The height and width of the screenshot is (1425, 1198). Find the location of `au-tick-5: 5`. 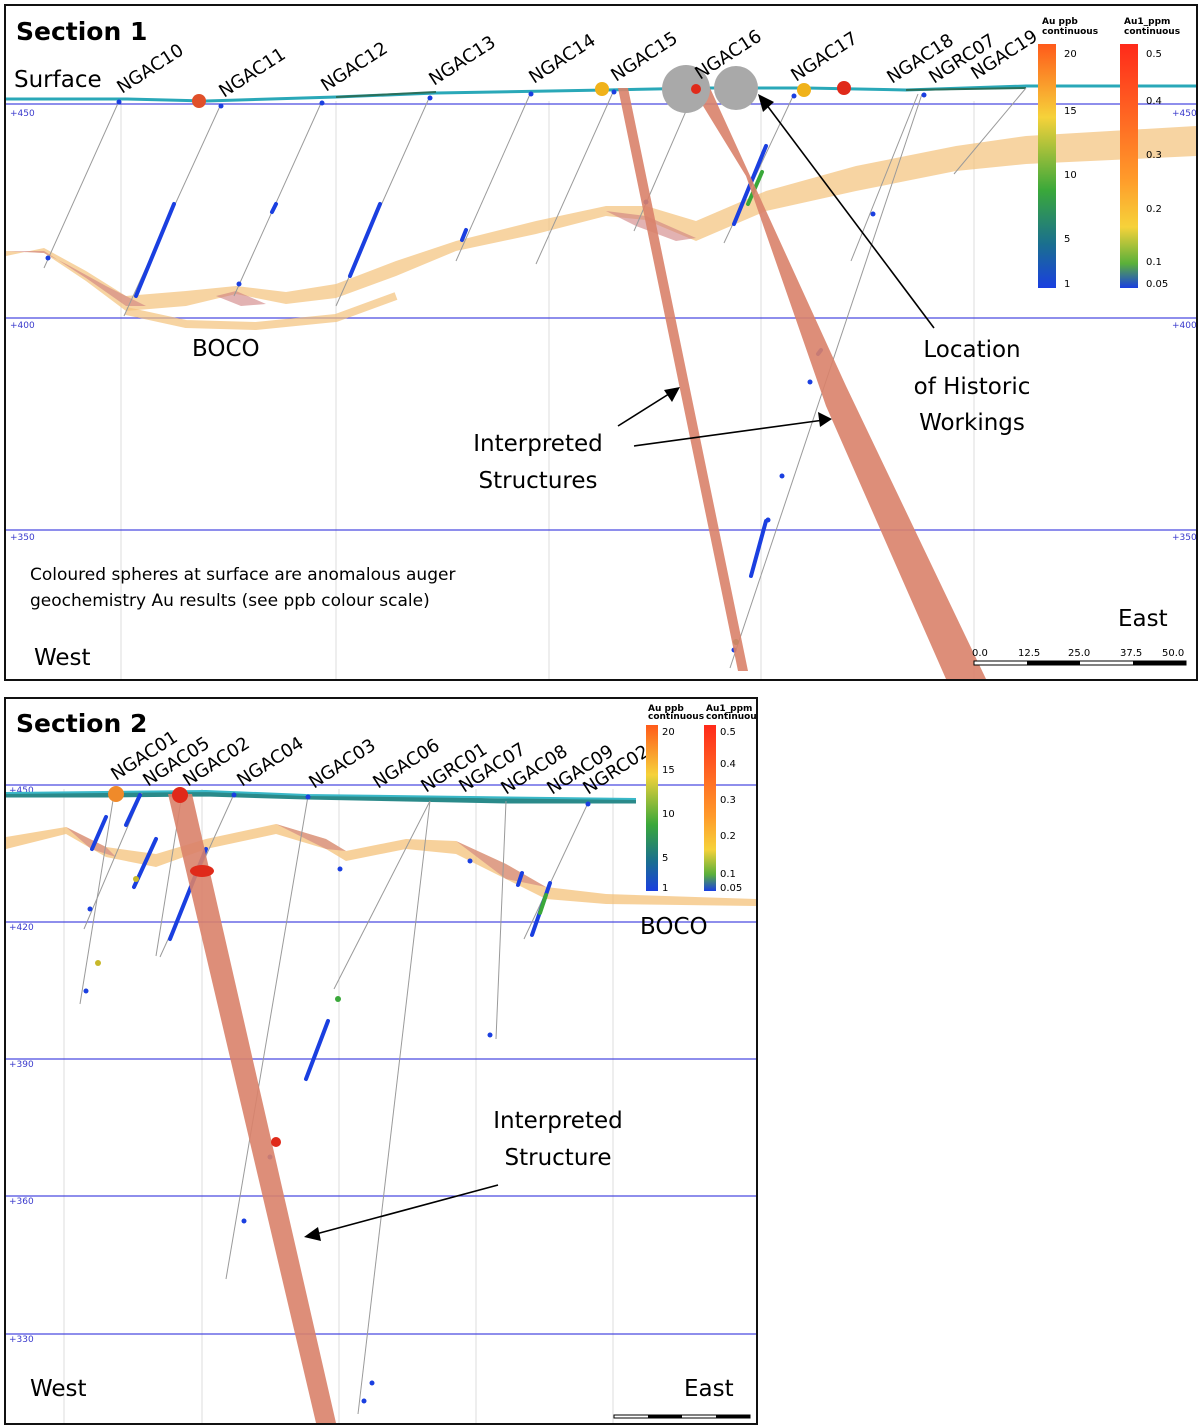

au-tick-5: 5 is located at coordinates (1067, 239).